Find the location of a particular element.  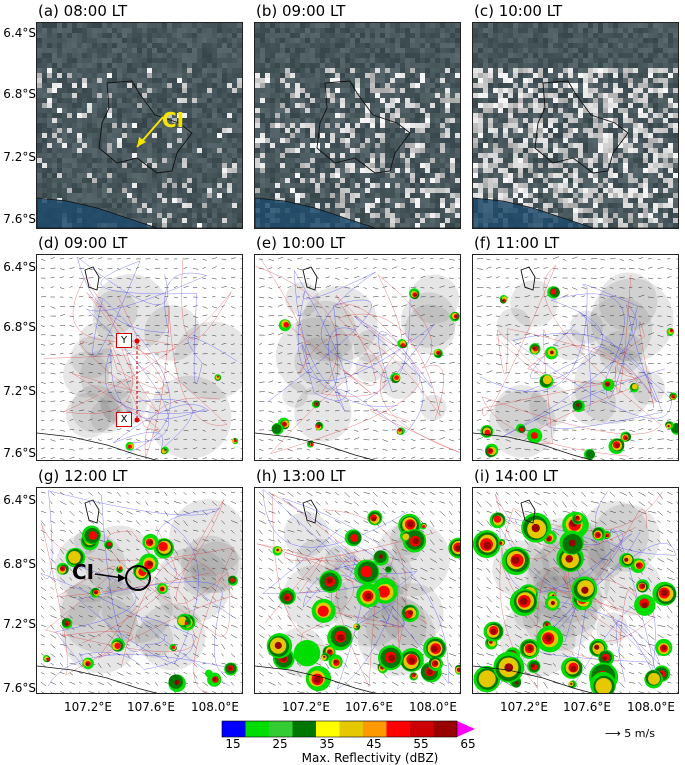

panel-title-a: (a) 08:00 LT is located at coordinates (83, 11).